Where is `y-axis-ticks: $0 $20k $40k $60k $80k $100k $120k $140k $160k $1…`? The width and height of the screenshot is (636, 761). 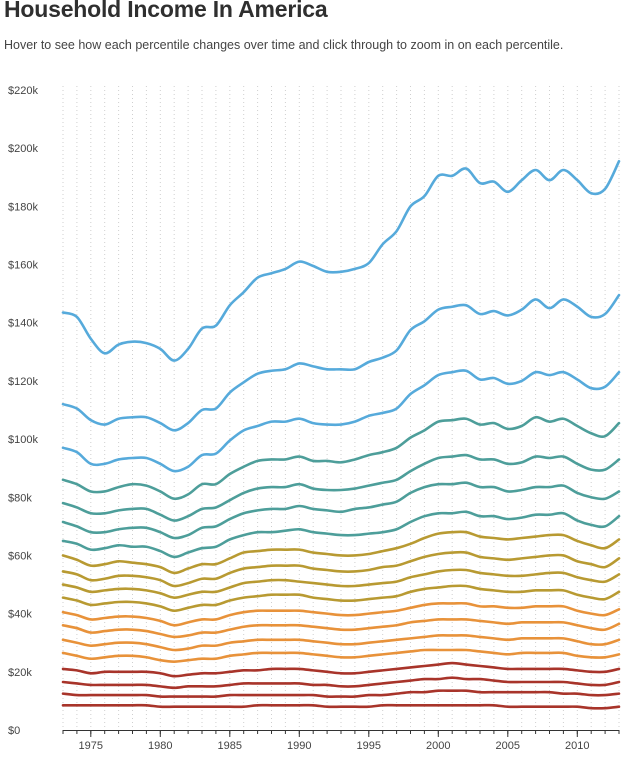
y-axis-ticks: $0 $20k $40k $60k $80k $100k $120k $140k $160k $1… is located at coordinates (23, 411).